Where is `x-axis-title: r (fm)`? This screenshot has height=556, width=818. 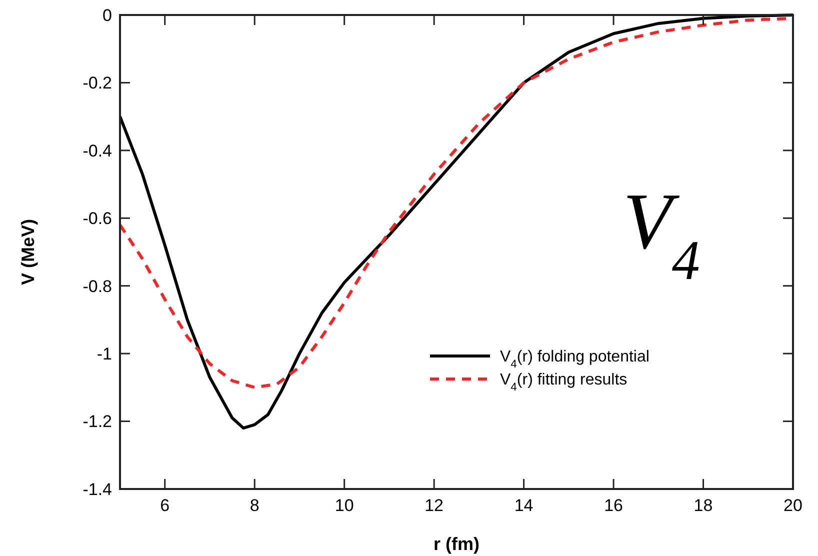 x-axis-title: r (fm) is located at coordinates (457, 544).